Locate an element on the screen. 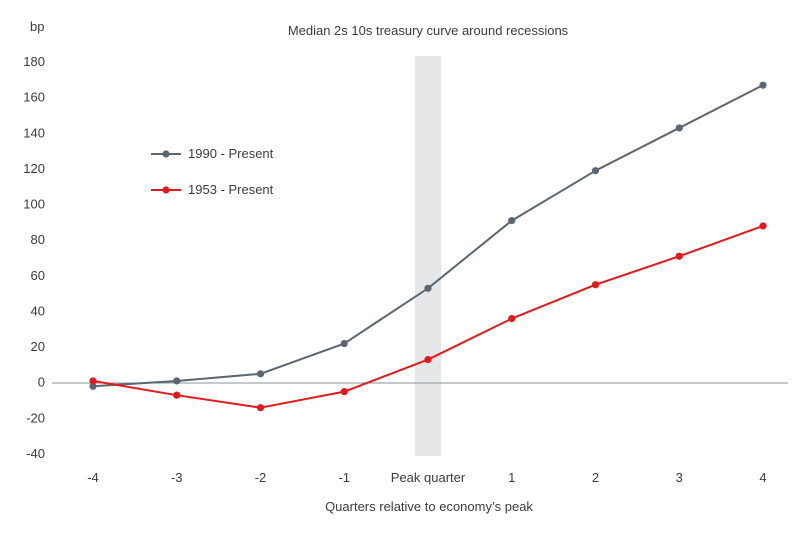 This screenshot has height=535, width=810. y-tick-label: 0 is located at coordinates (41, 382).